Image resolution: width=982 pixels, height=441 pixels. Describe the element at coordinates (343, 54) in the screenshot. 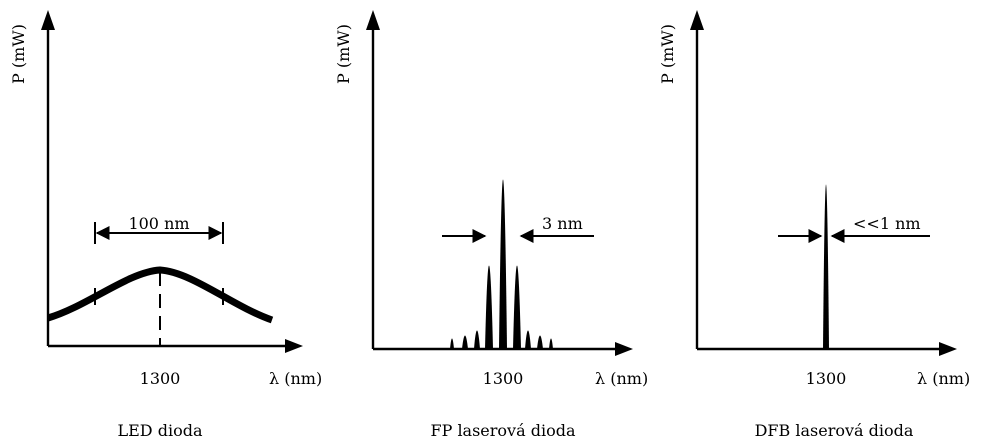

I see `fp-y-axis-label: P (mW)` at that location.